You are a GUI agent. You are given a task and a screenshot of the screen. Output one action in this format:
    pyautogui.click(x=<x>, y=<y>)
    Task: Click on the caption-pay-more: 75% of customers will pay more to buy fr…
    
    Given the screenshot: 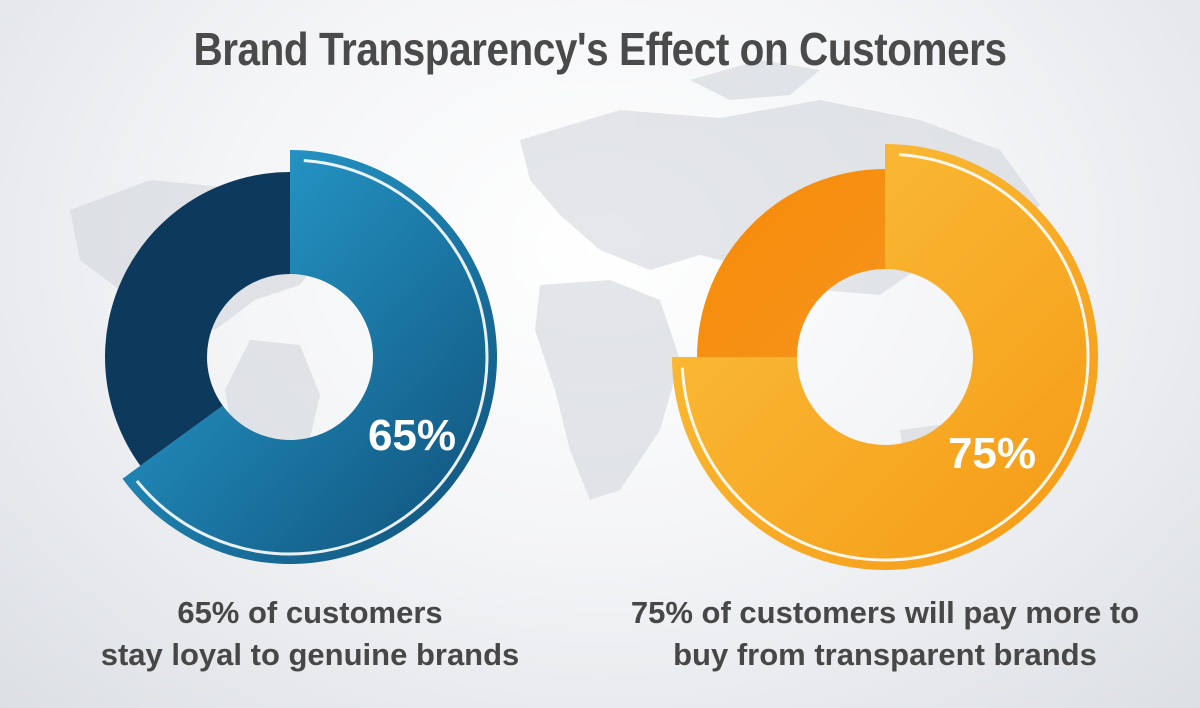 What is the action you would take?
    pyautogui.click(x=885, y=634)
    